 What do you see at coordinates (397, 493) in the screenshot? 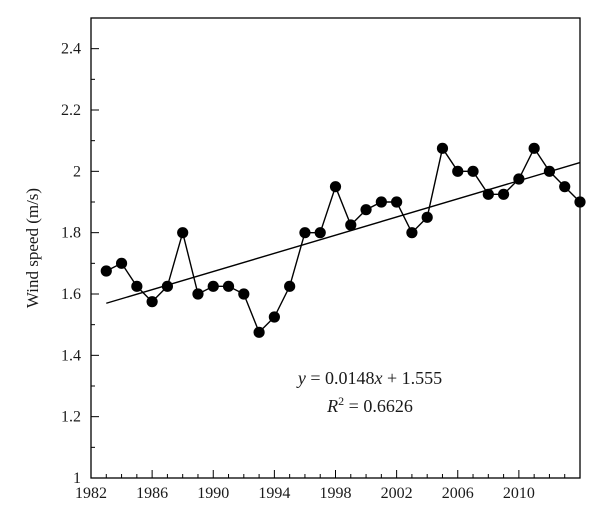
I see `x-tick-label: 2002` at bounding box center [397, 493].